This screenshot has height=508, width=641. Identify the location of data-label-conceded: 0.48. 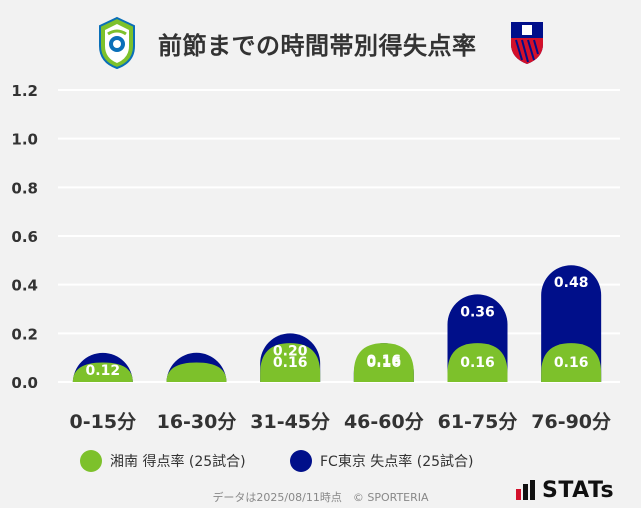
(571, 283).